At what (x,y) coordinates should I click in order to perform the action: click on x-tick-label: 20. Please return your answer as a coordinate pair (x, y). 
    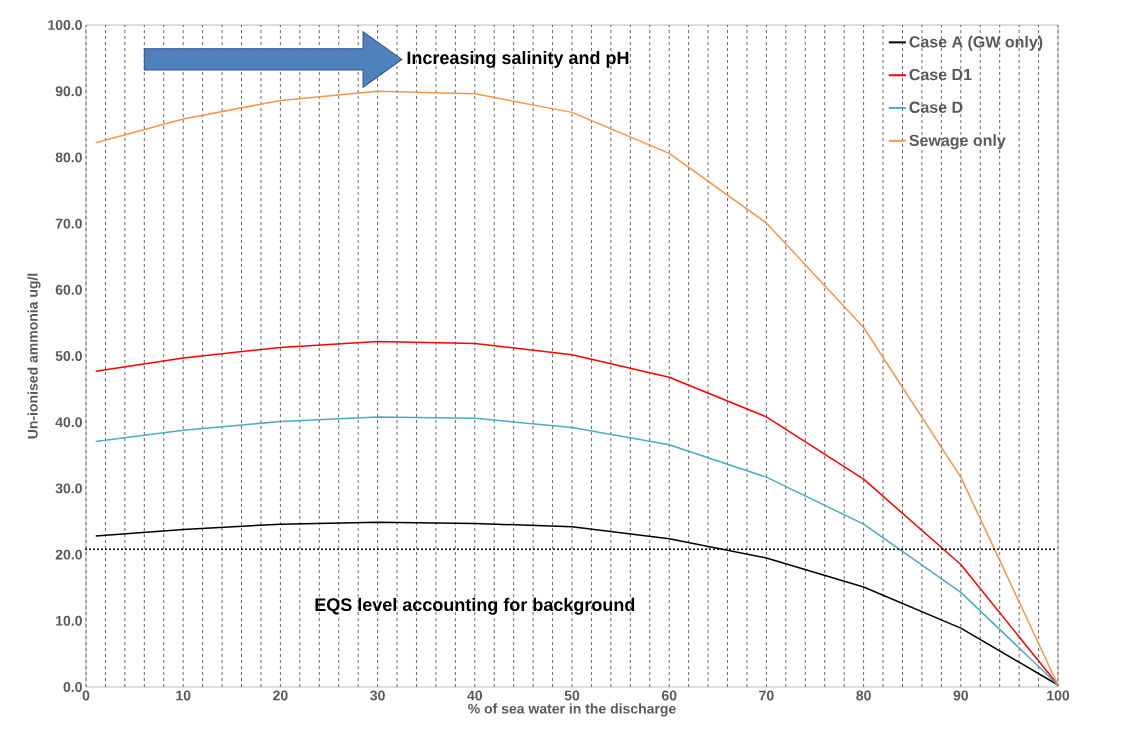
    Looking at the image, I should click on (280, 695).